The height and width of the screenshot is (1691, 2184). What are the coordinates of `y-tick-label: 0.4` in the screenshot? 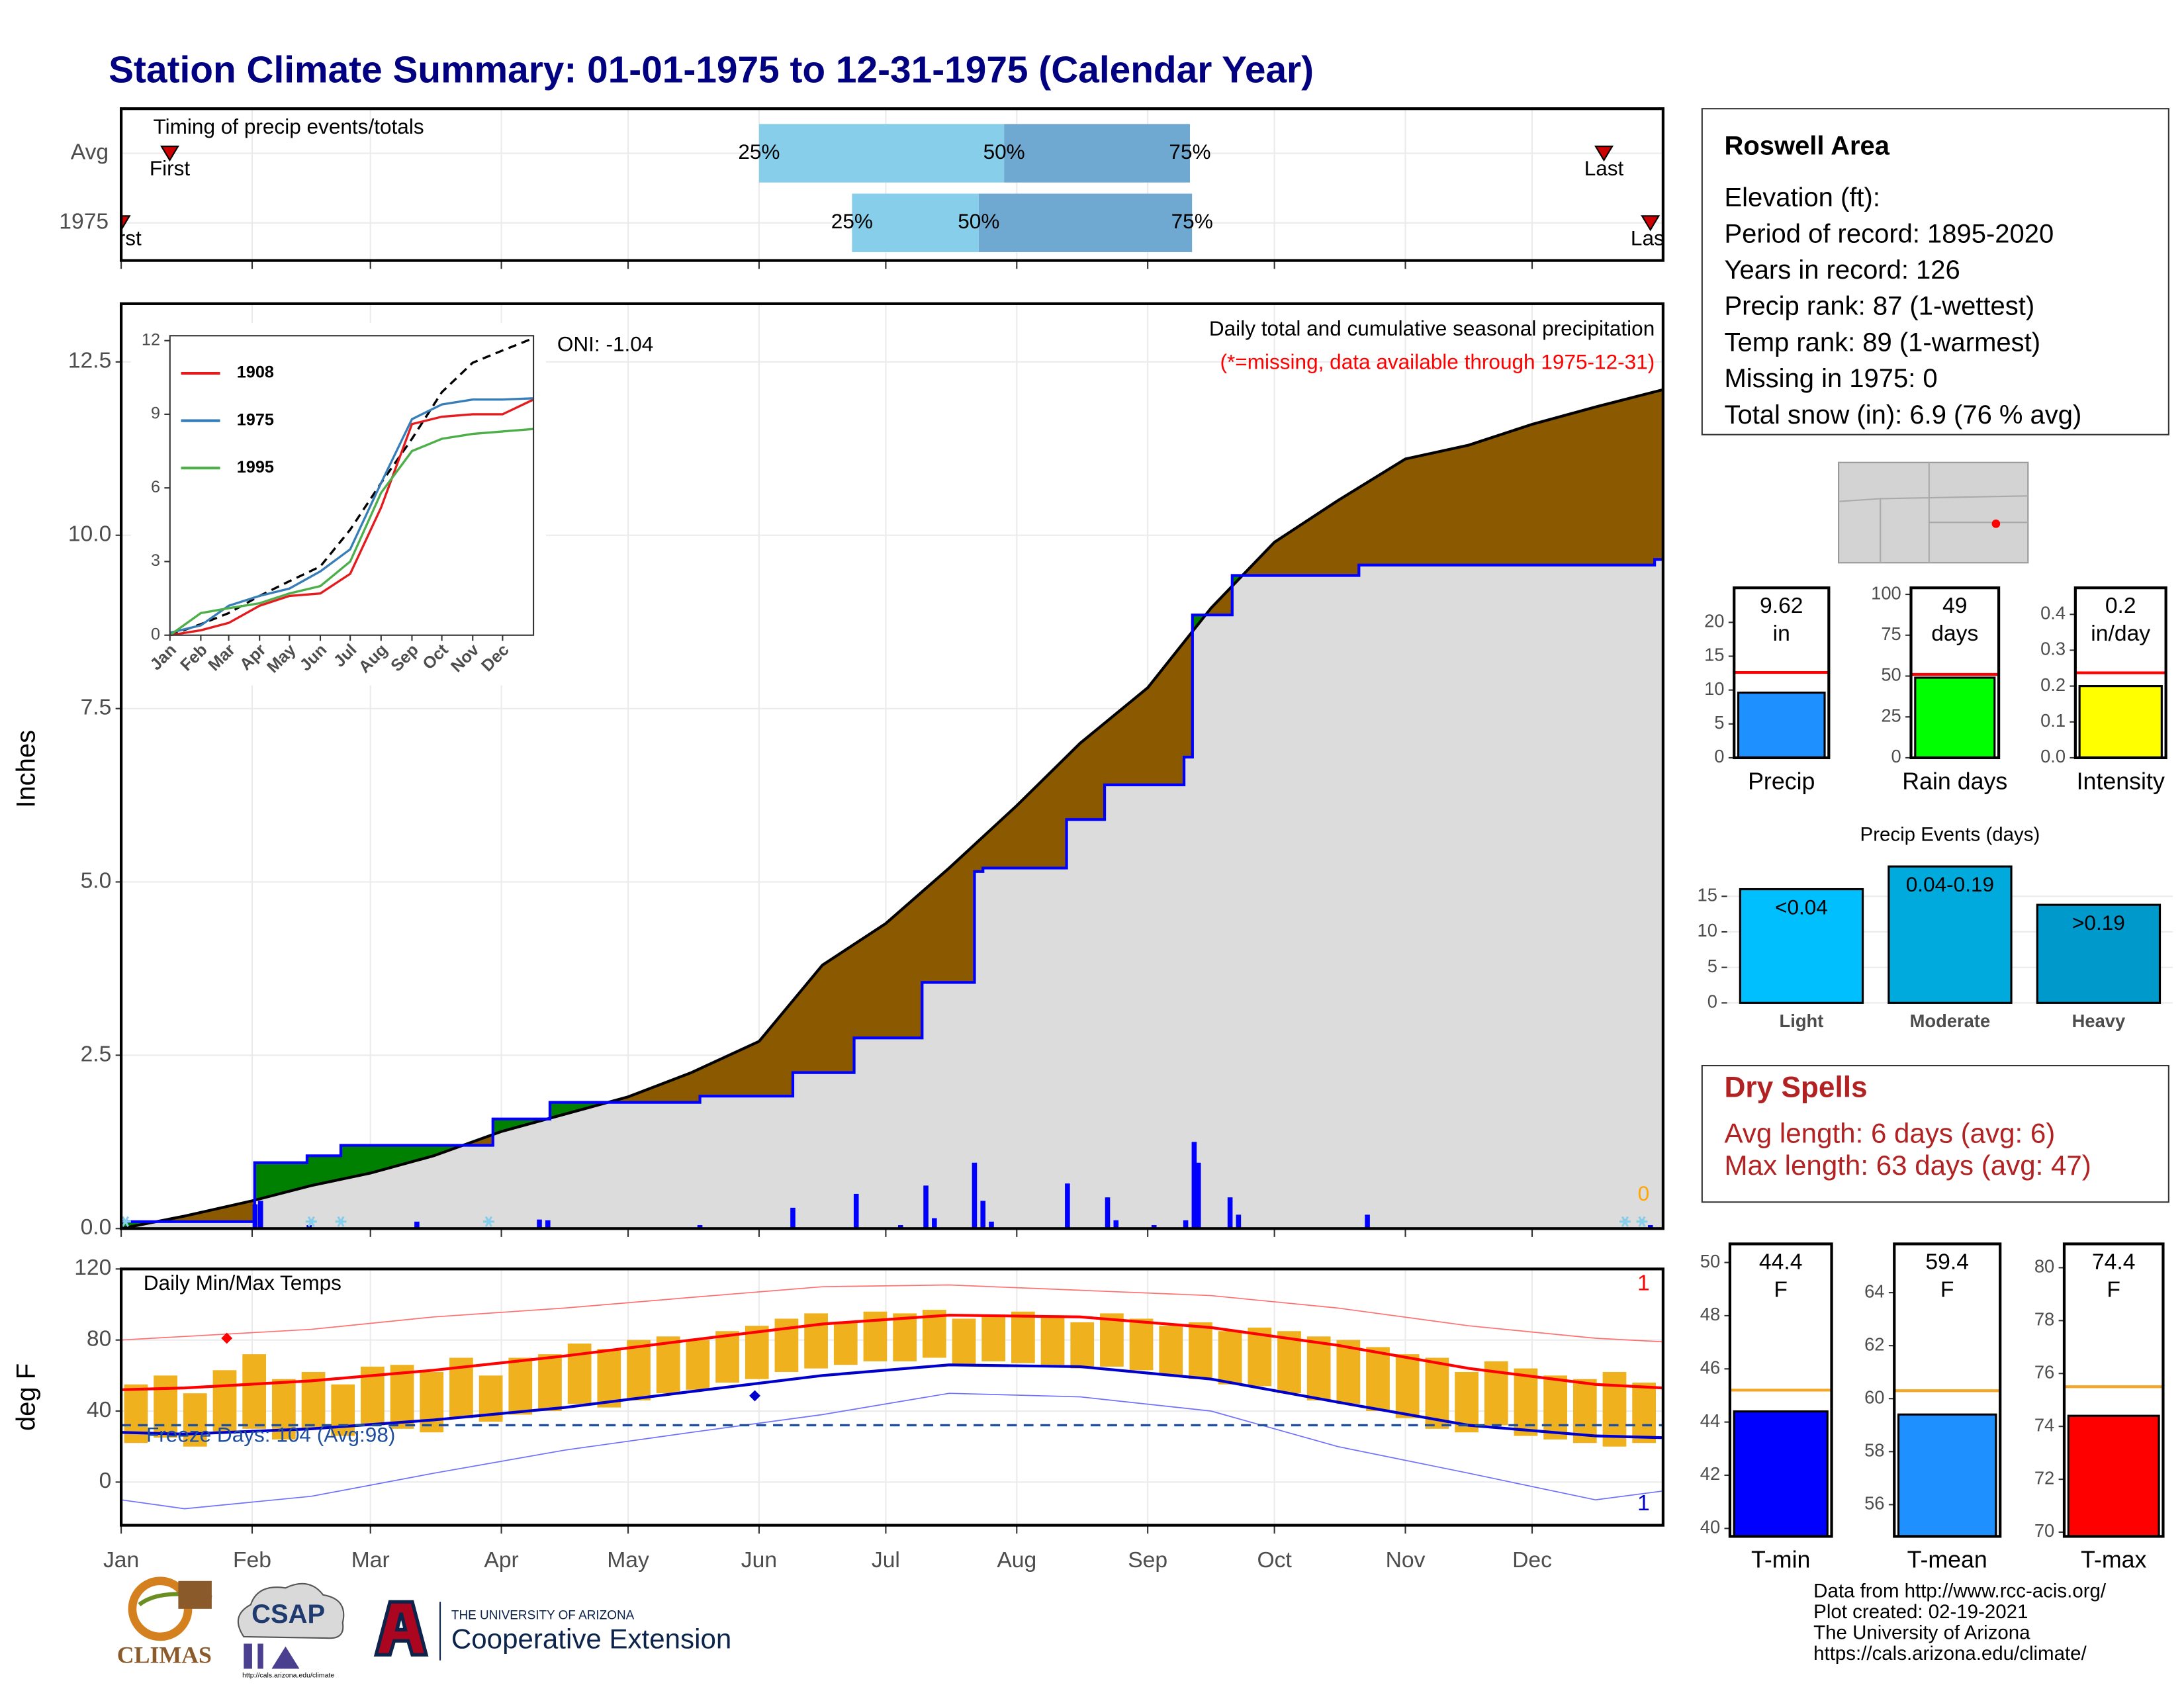 It's located at (2053, 612).